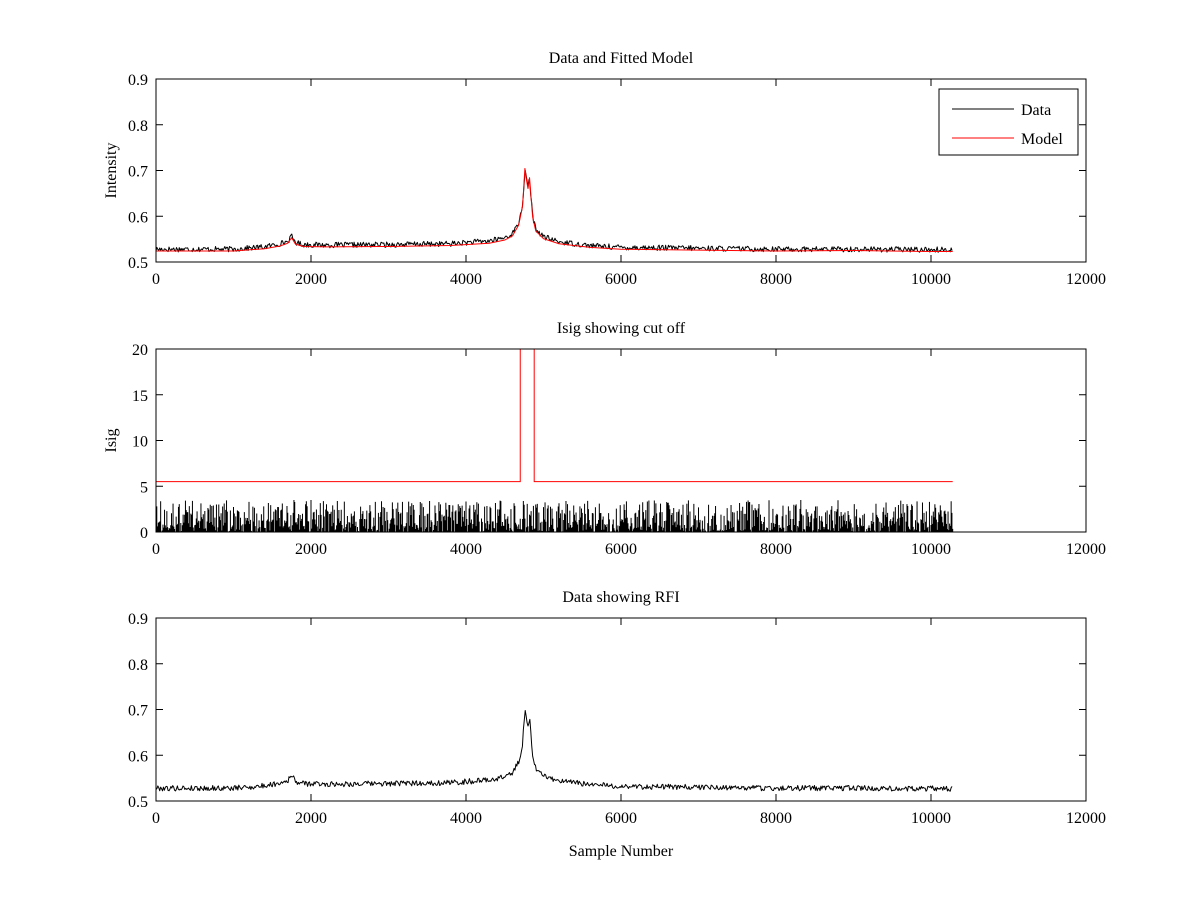 This screenshot has width=1200, height=900. Describe the element at coordinates (144, 487) in the screenshot. I see `y-tick-label: 5` at that location.